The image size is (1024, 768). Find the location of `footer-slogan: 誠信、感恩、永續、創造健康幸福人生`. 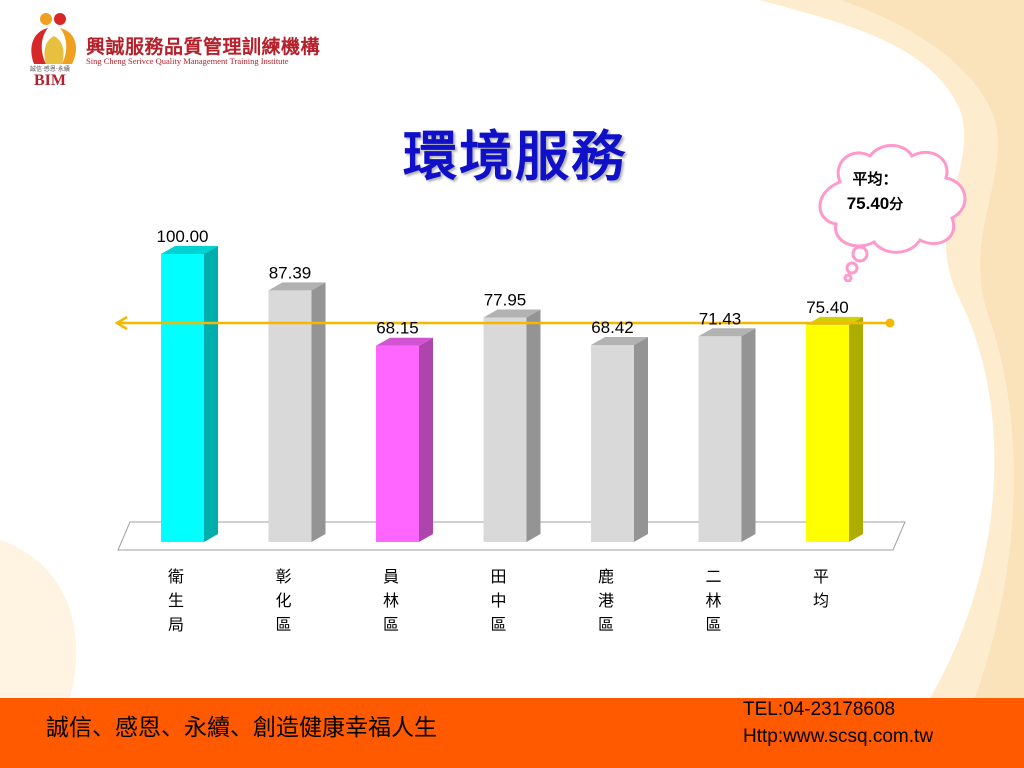

footer-slogan: 誠信、感恩、永續、創造健康幸福人生 is located at coordinates (241, 728).